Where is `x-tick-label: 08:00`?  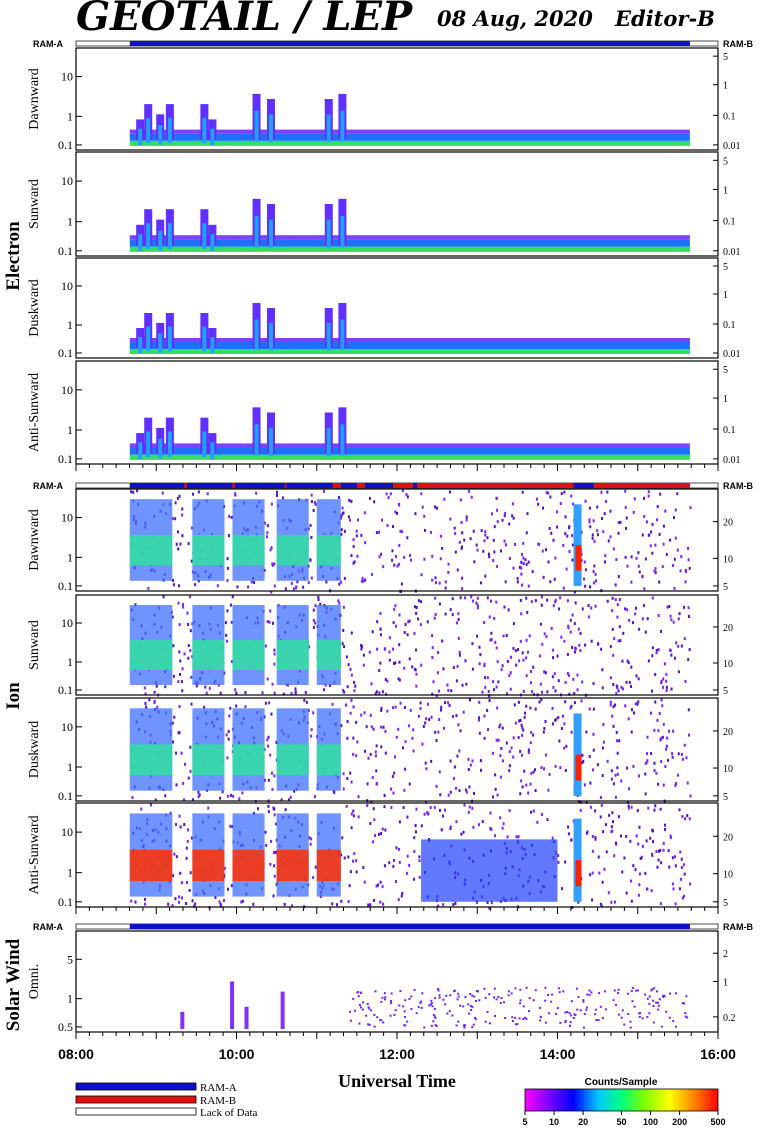 x-tick-label: 08:00 is located at coordinates (76, 1054).